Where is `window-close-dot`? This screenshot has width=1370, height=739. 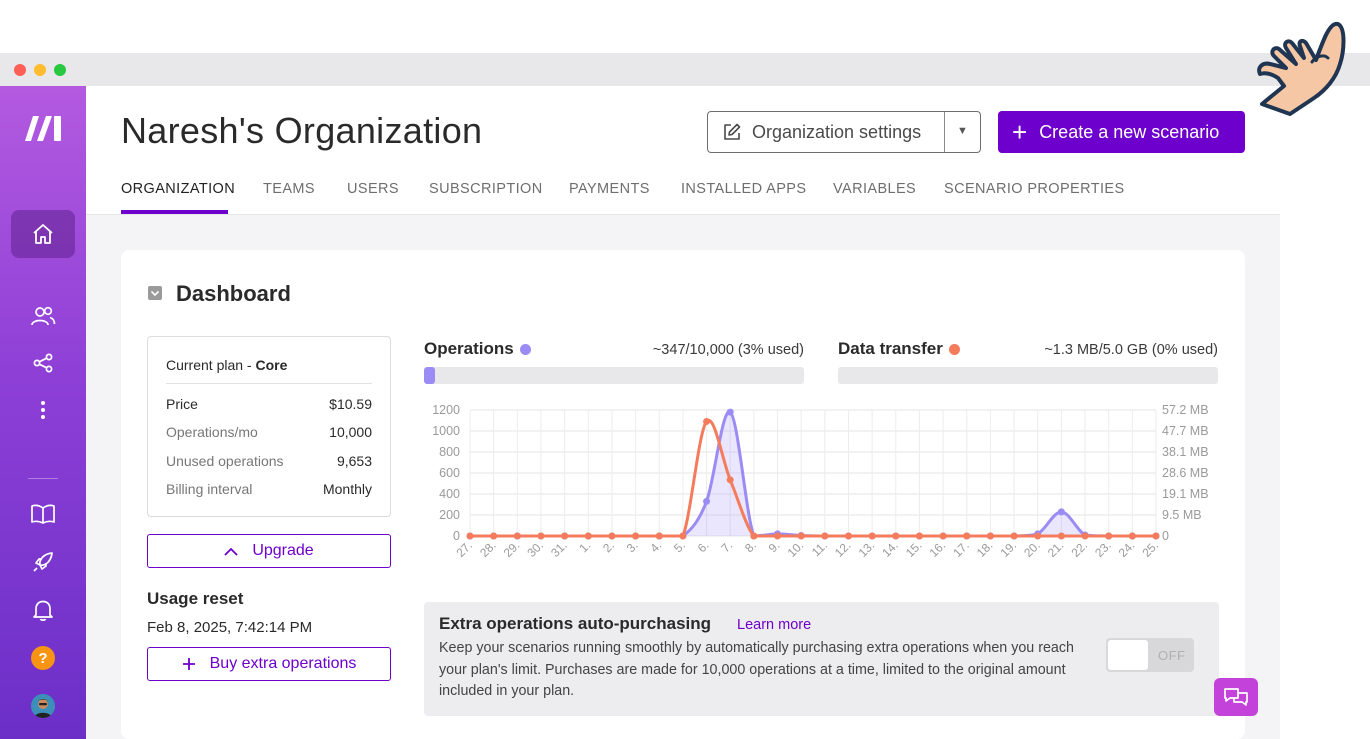 window-close-dot is located at coordinates (20, 70).